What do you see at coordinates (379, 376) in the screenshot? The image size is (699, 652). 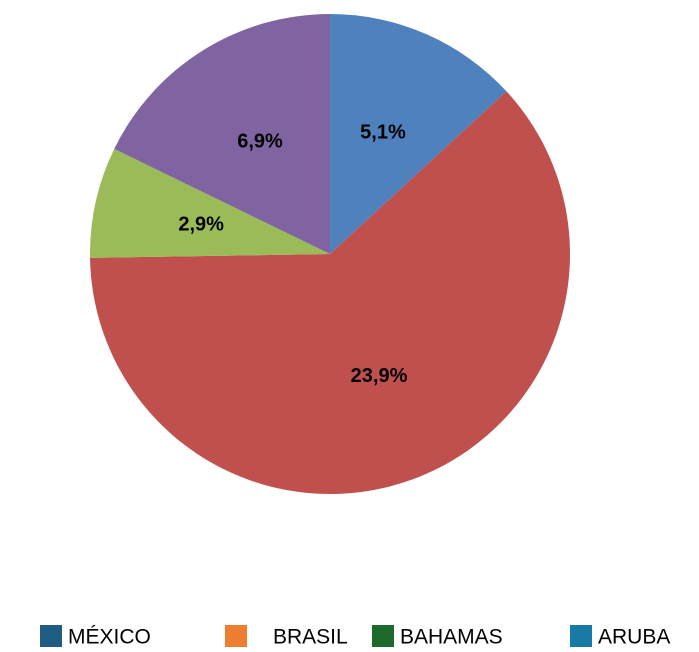 I see `value-label: 23,9%` at bounding box center [379, 376].